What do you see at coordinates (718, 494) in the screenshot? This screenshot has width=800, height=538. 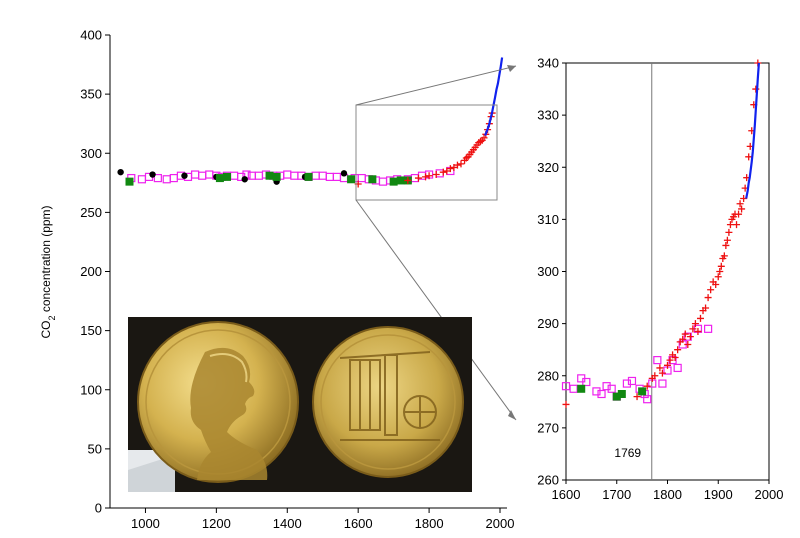 I see `x-tick-label: 1900` at bounding box center [718, 494].